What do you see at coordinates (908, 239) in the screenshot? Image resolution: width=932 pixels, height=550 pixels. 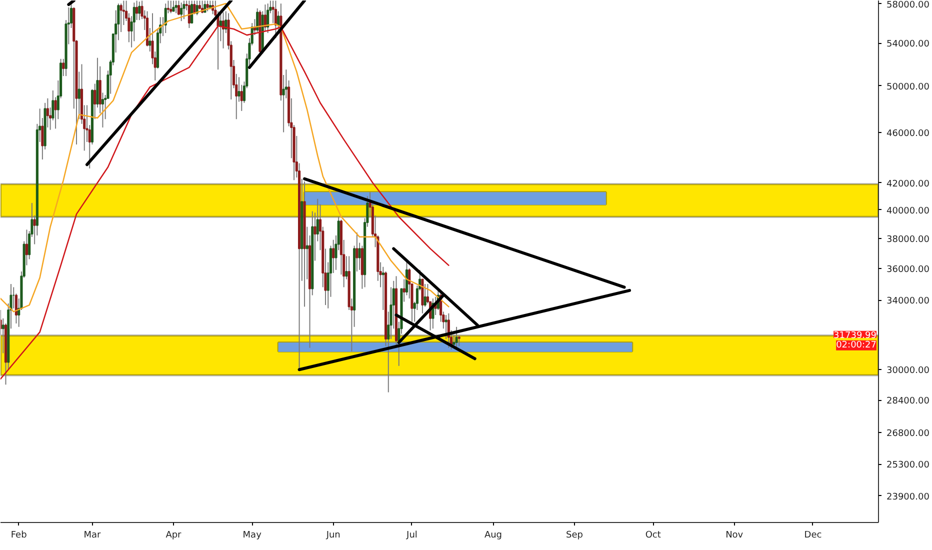 I see `y-tick-label: 38000.00` at bounding box center [908, 239].